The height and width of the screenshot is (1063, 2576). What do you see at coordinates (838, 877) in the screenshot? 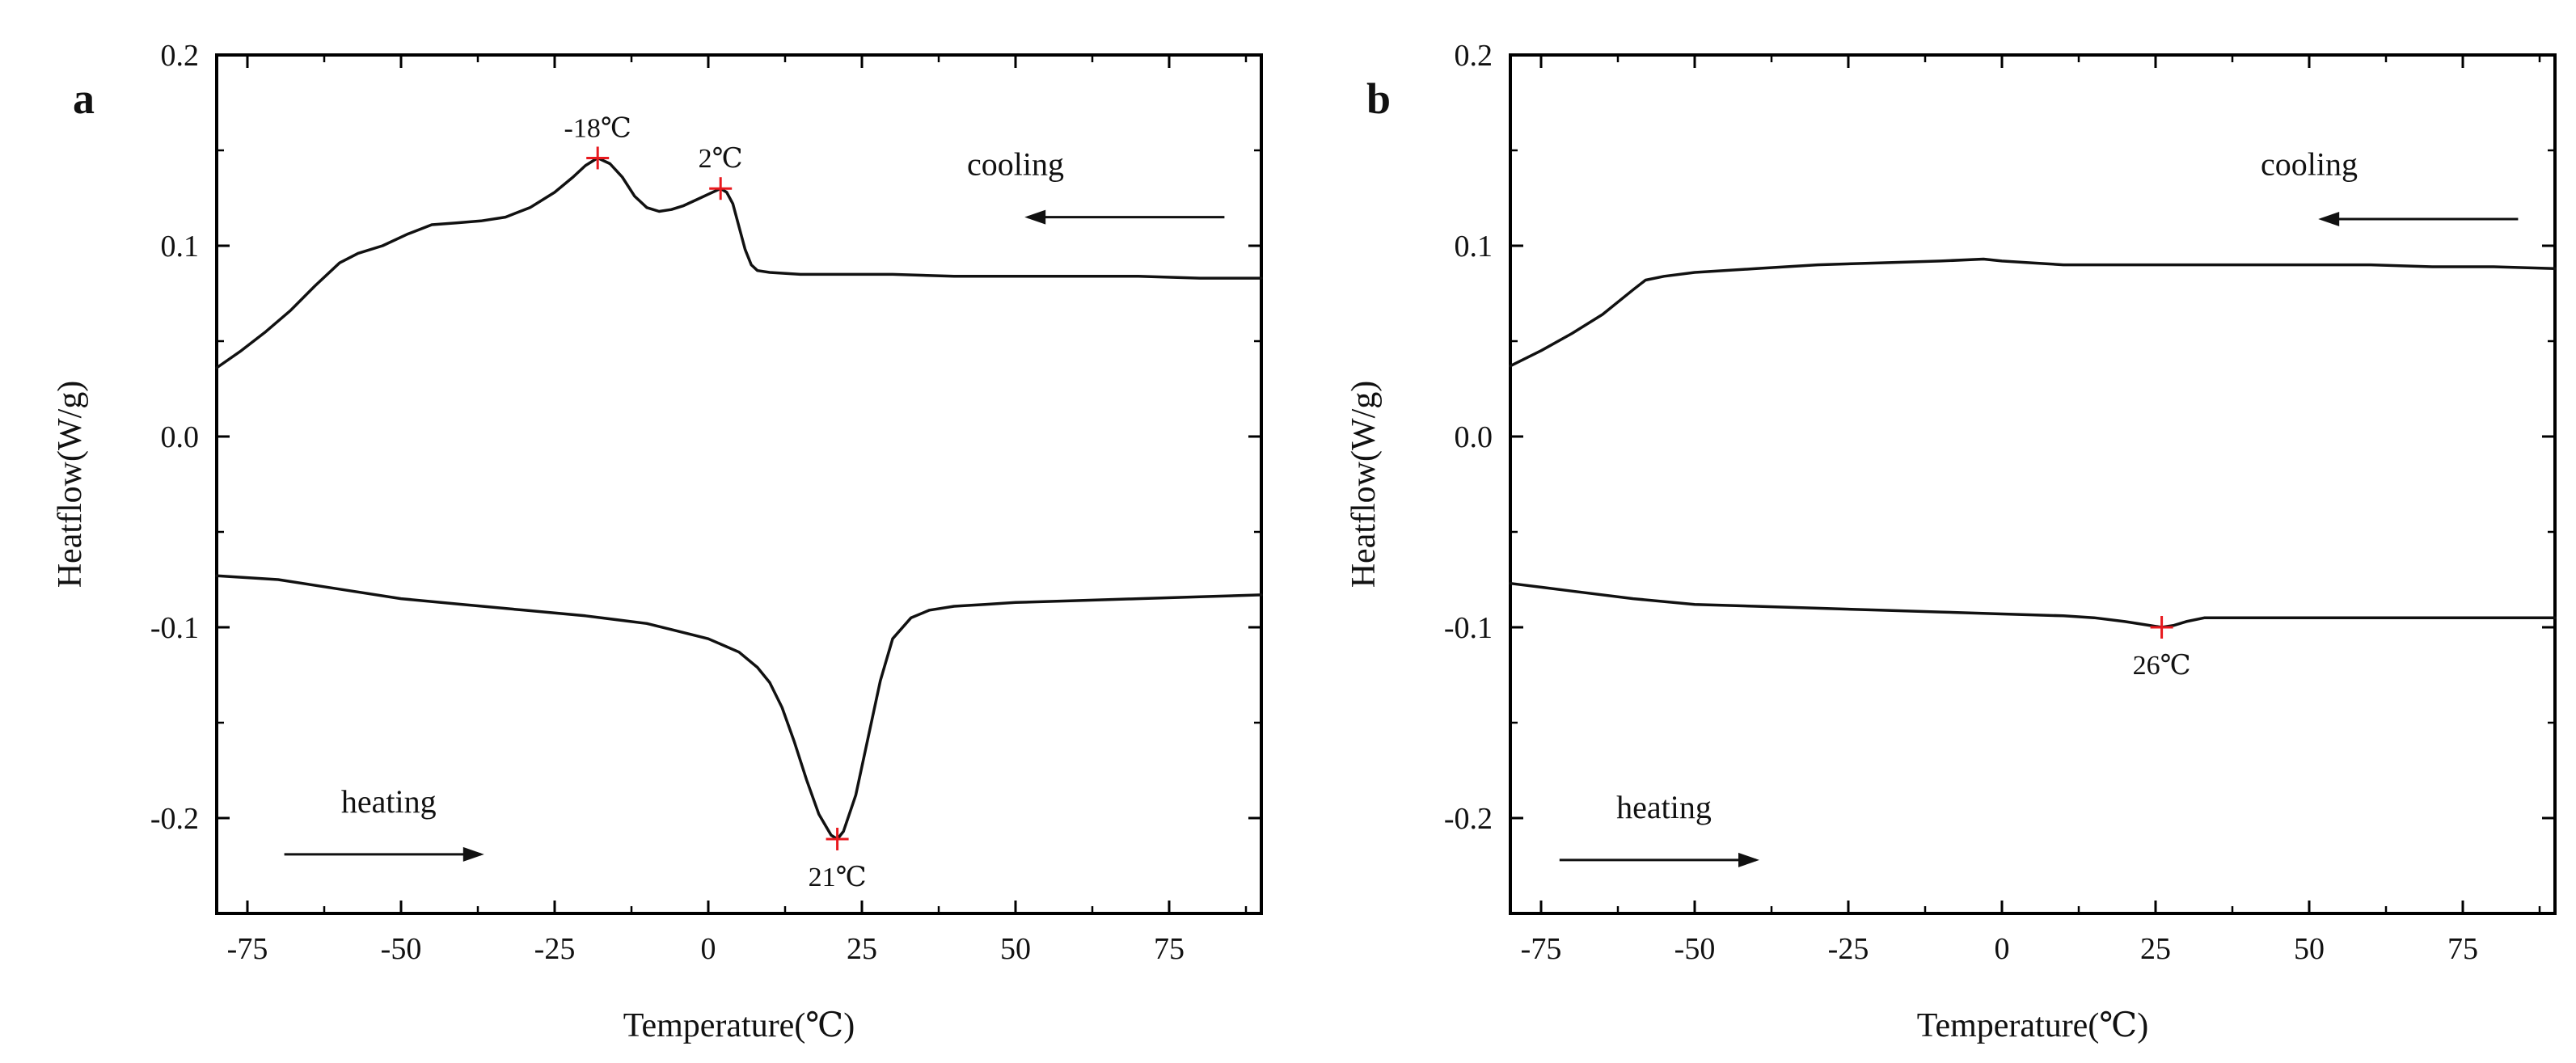
I see `peak-label: 21℃` at bounding box center [838, 877].